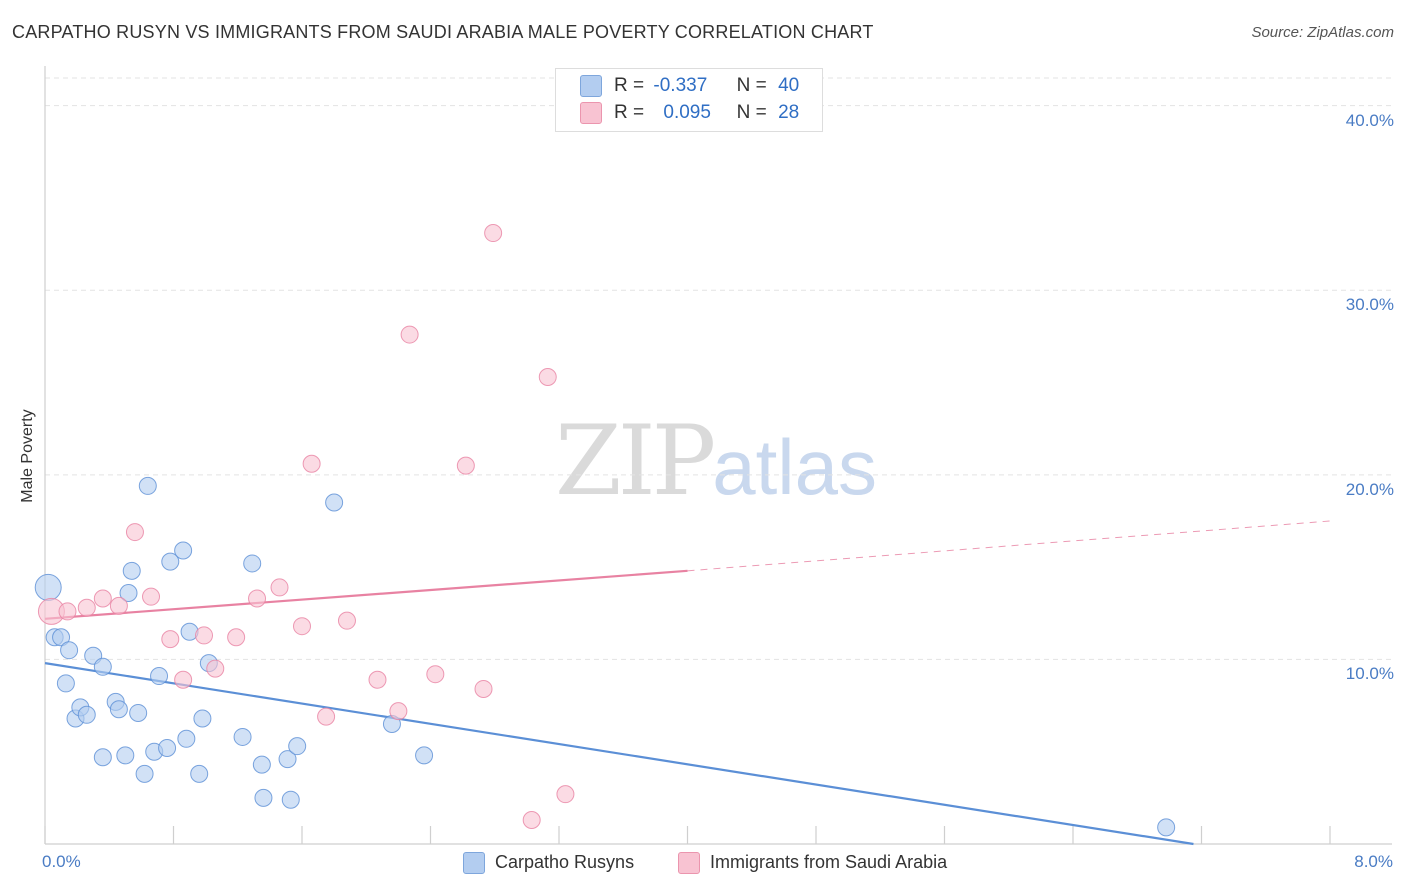 The image size is (1406, 892). Describe the element at coordinates (794, 467) in the screenshot. I see `watermark-atlas: atlas` at that location.